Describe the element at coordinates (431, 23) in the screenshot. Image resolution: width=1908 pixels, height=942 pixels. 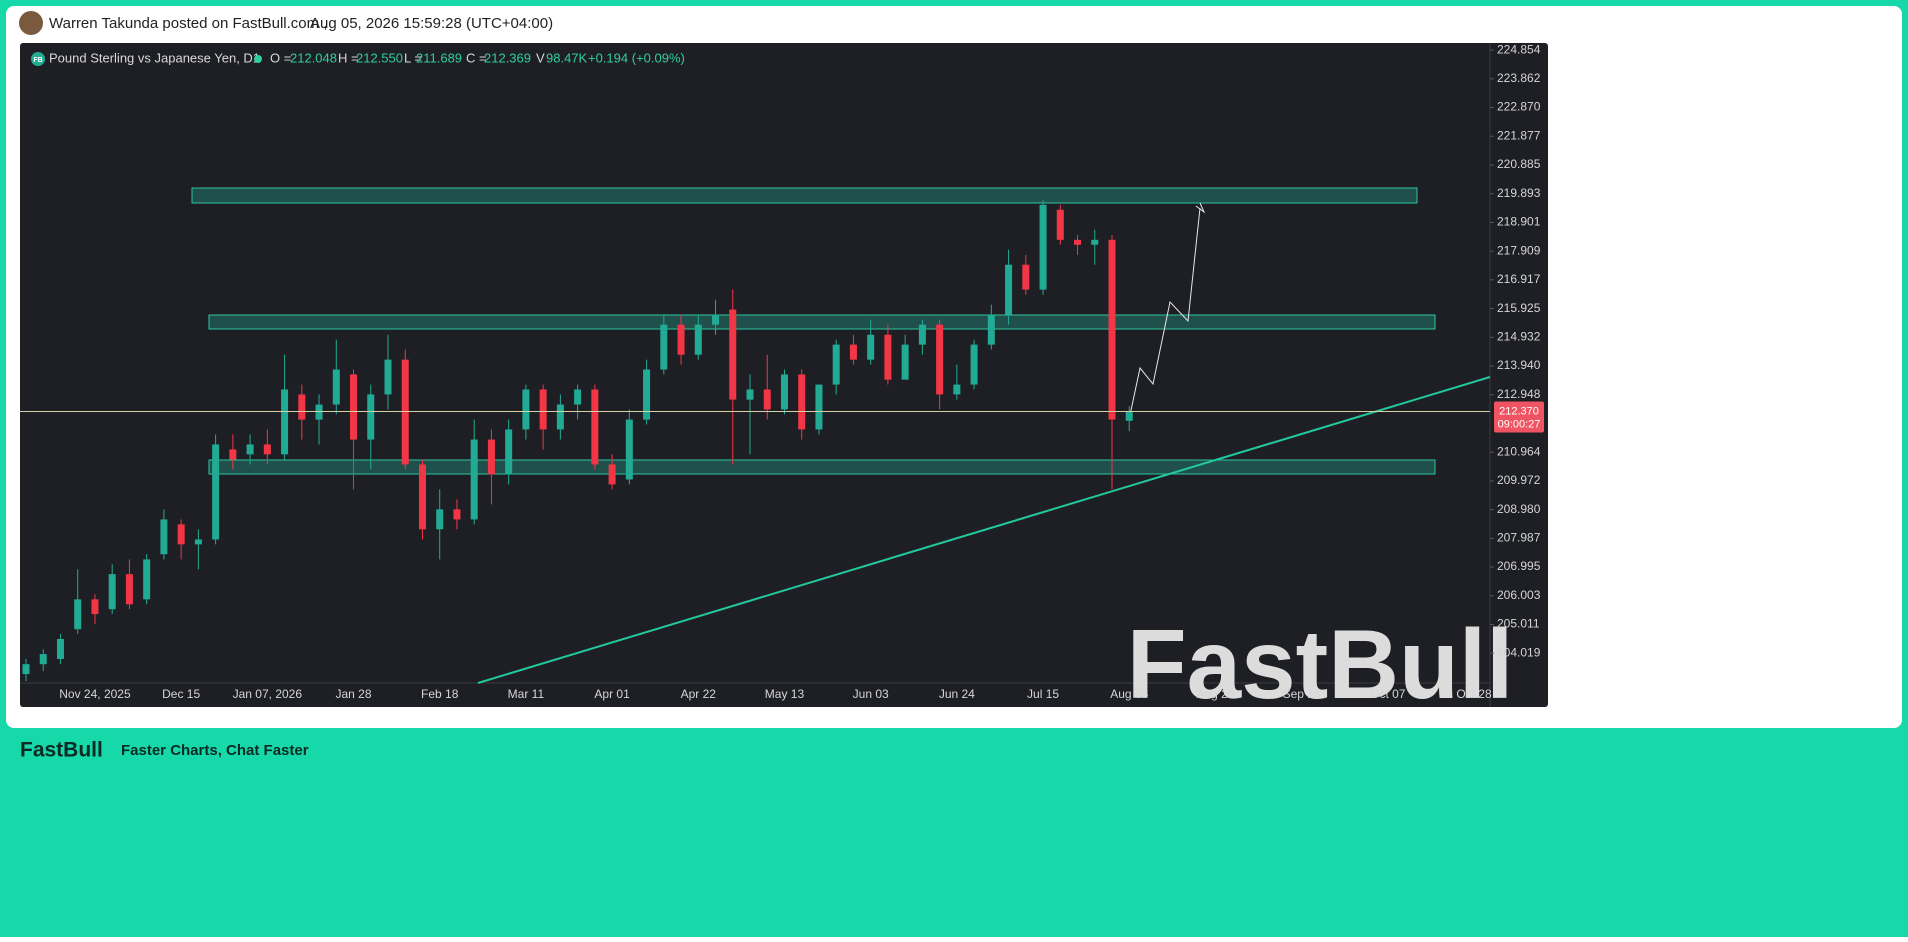
I see `timestamp: Aug 05, 2026 15:59:28 (UTC+04:00)` at that location.